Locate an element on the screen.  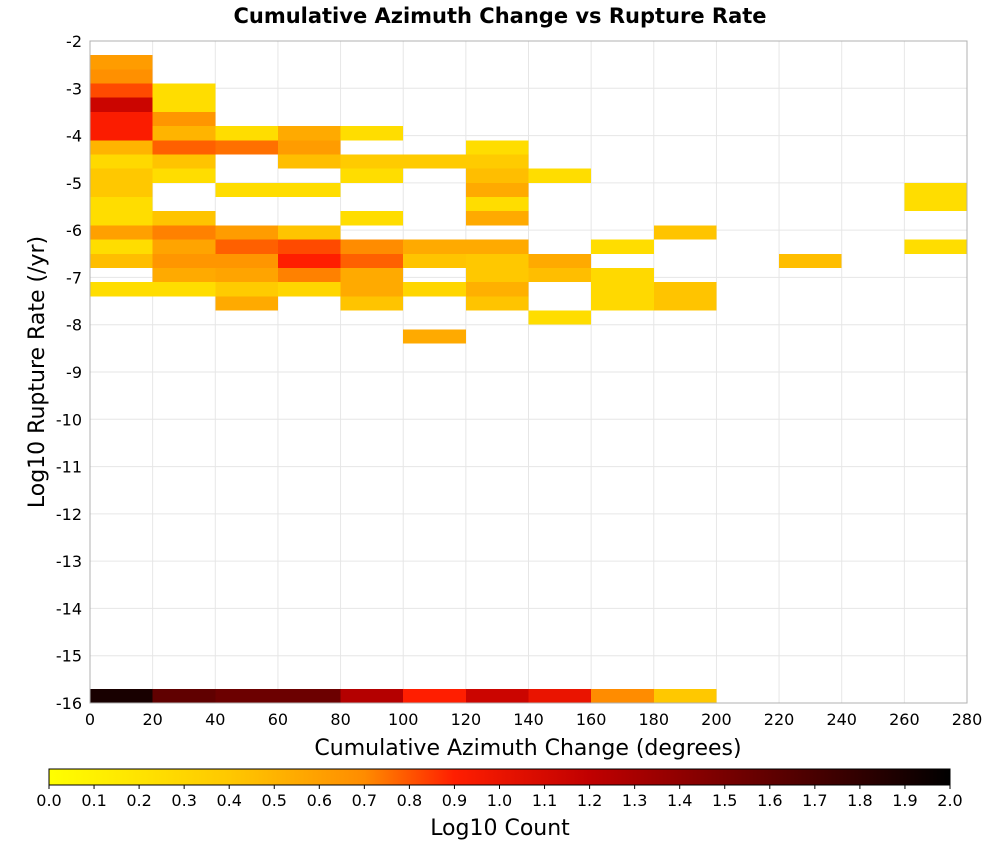
colorbar-tick-label: 1.0 is located at coordinates (499, 800).